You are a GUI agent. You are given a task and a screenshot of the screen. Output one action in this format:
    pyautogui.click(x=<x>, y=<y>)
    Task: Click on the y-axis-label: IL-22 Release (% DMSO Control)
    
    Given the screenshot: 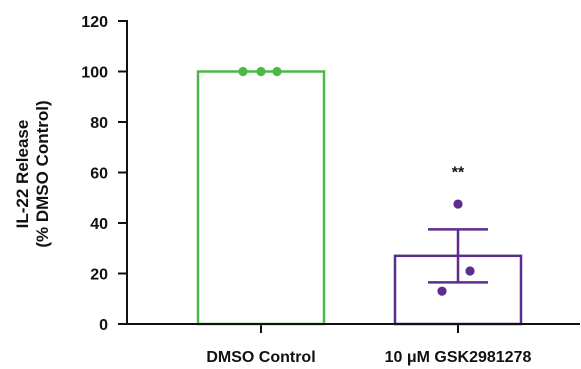 What is the action you would take?
    pyautogui.click(x=32, y=173)
    